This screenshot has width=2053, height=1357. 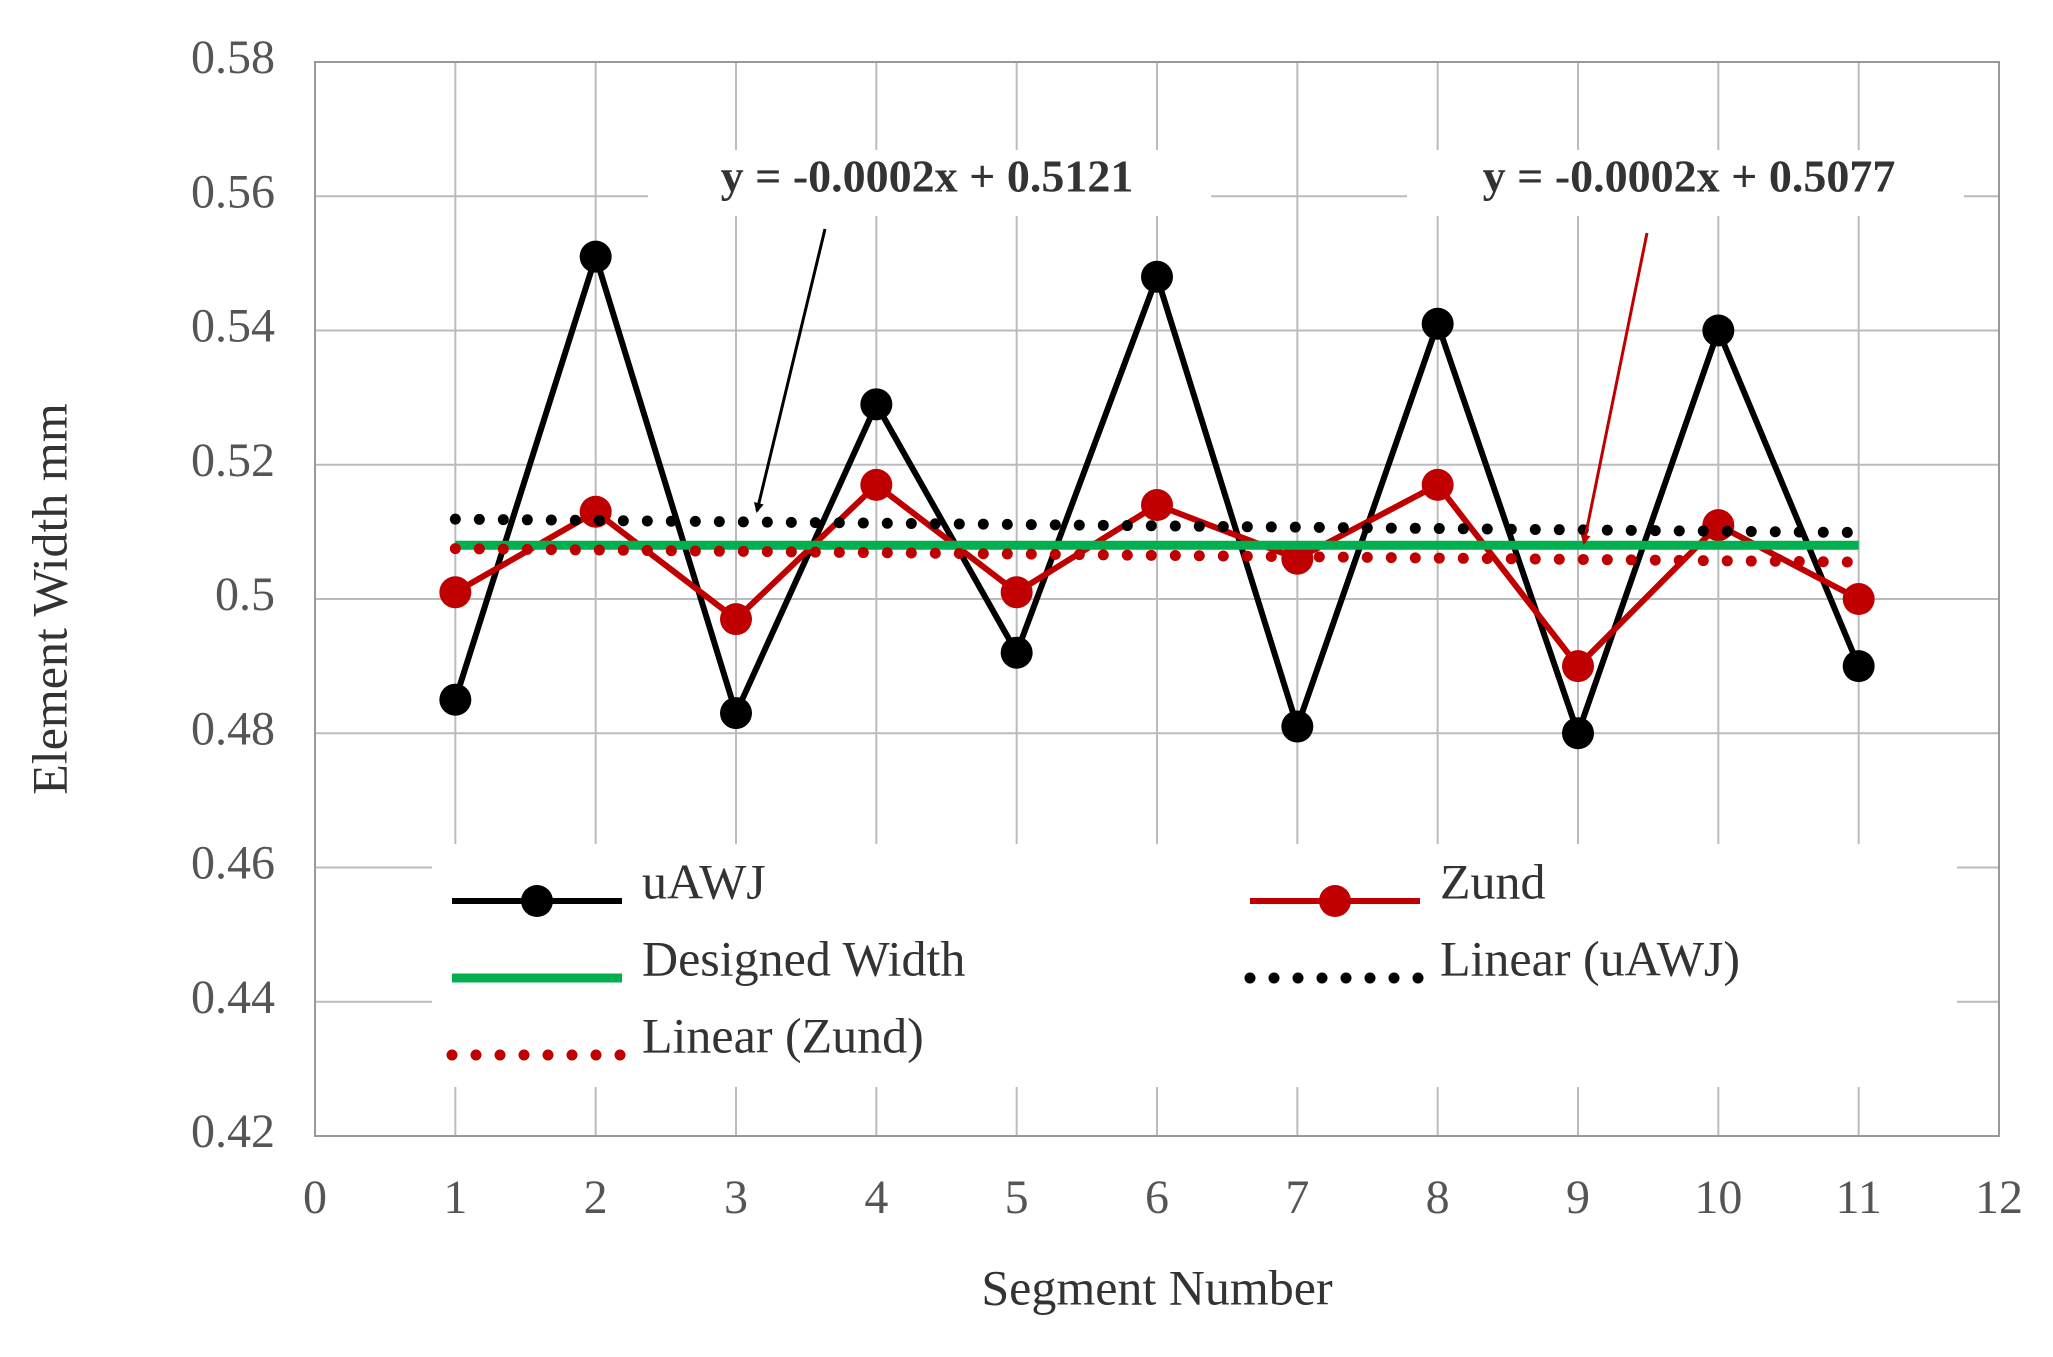 I want to click on x-tick-label: 11, so click(x=1859, y=1197).